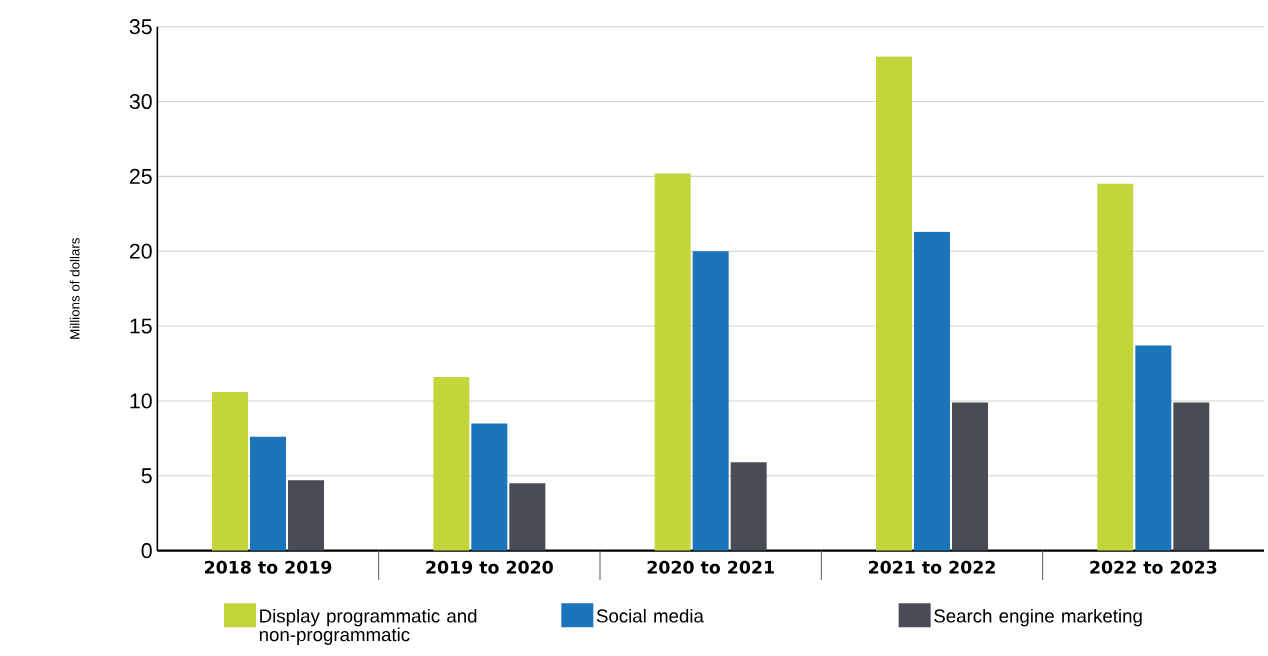 Image resolution: width=1268 pixels, height=656 pixels. Describe the element at coordinates (141, 326) in the screenshot. I see `y-tick-label: 15` at that location.